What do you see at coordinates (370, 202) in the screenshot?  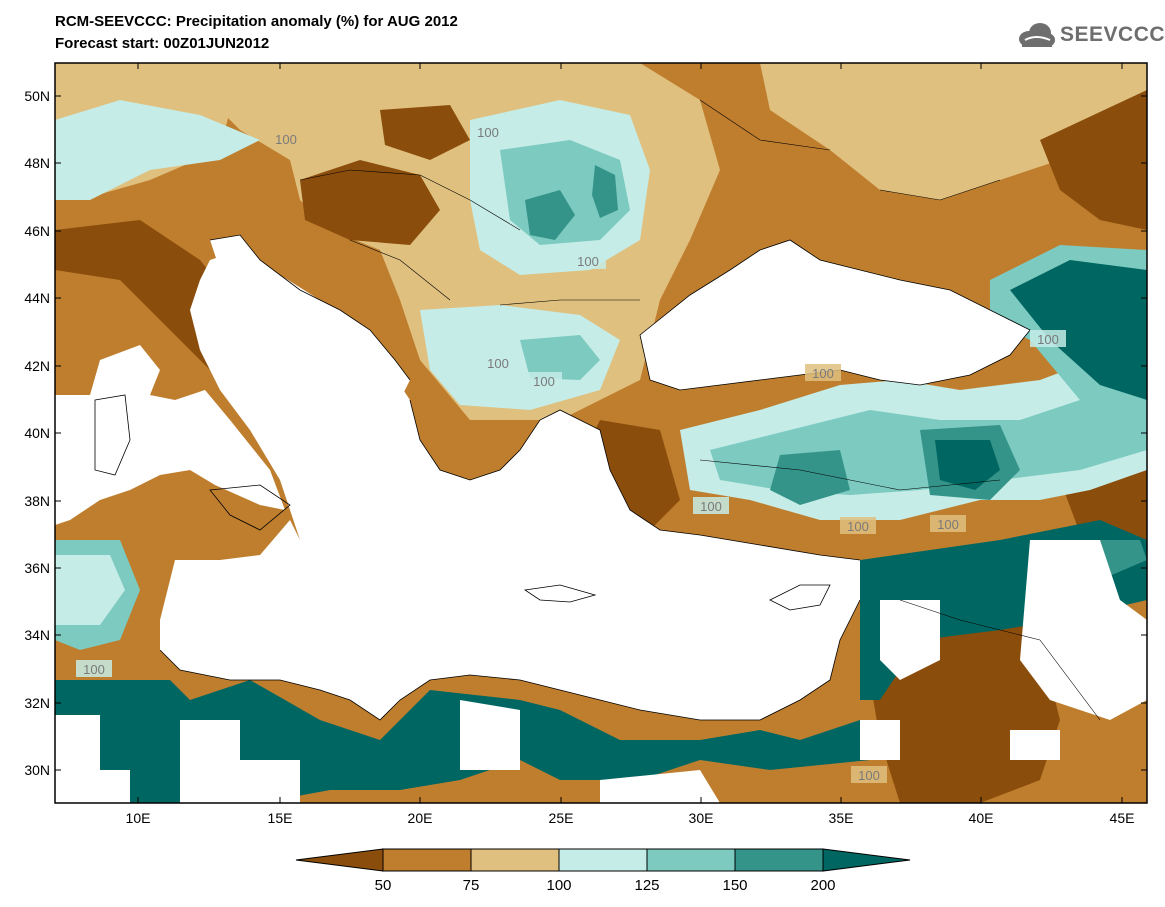 I see `field-dark-hungary` at bounding box center [370, 202].